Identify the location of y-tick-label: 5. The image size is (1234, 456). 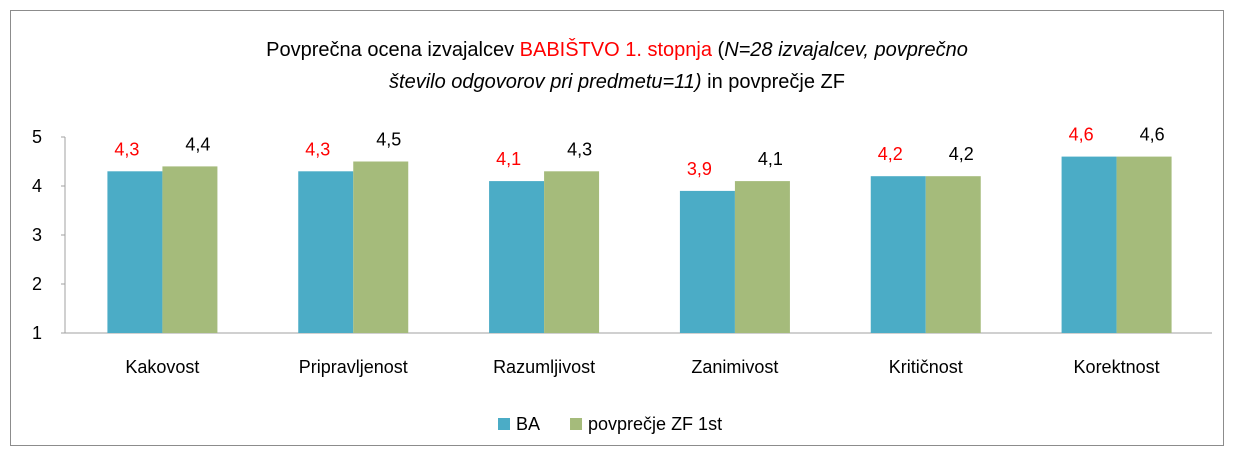
(37, 137).